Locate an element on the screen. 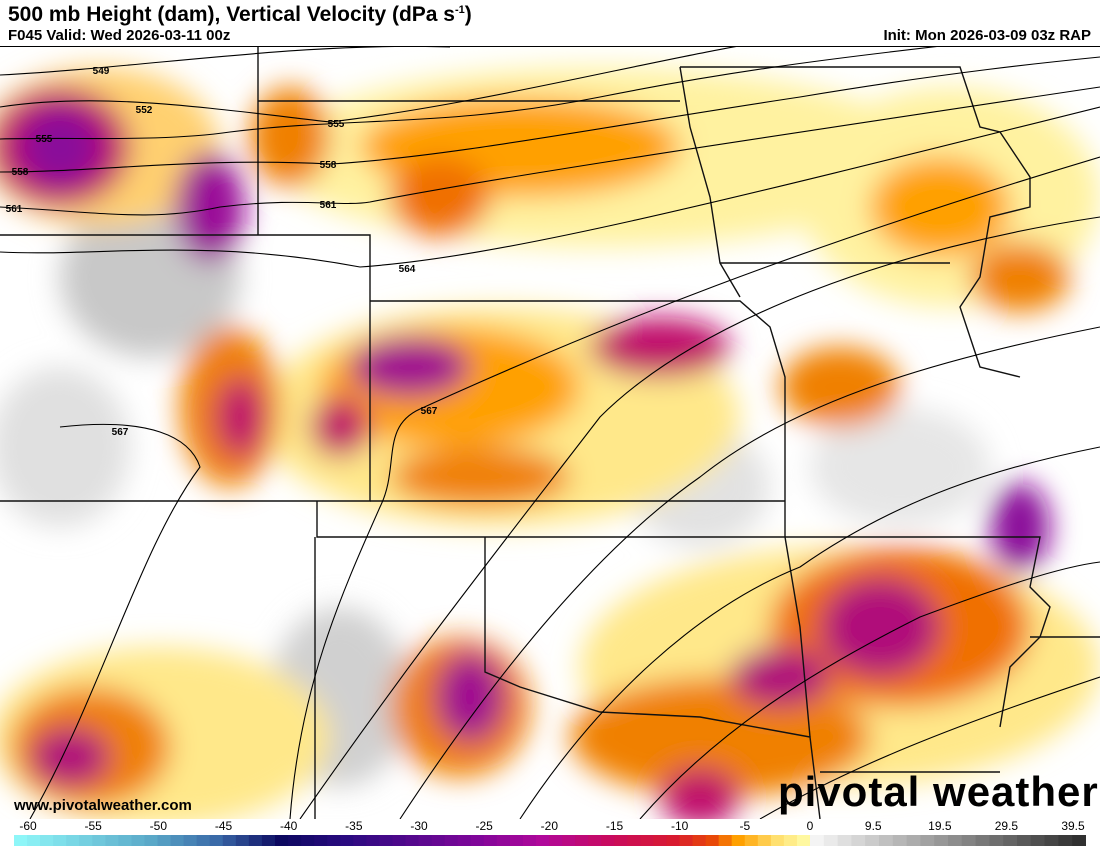 Image resolution: width=1100 pixels, height=850 pixels. colorbar is located at coordinates (550, 840).